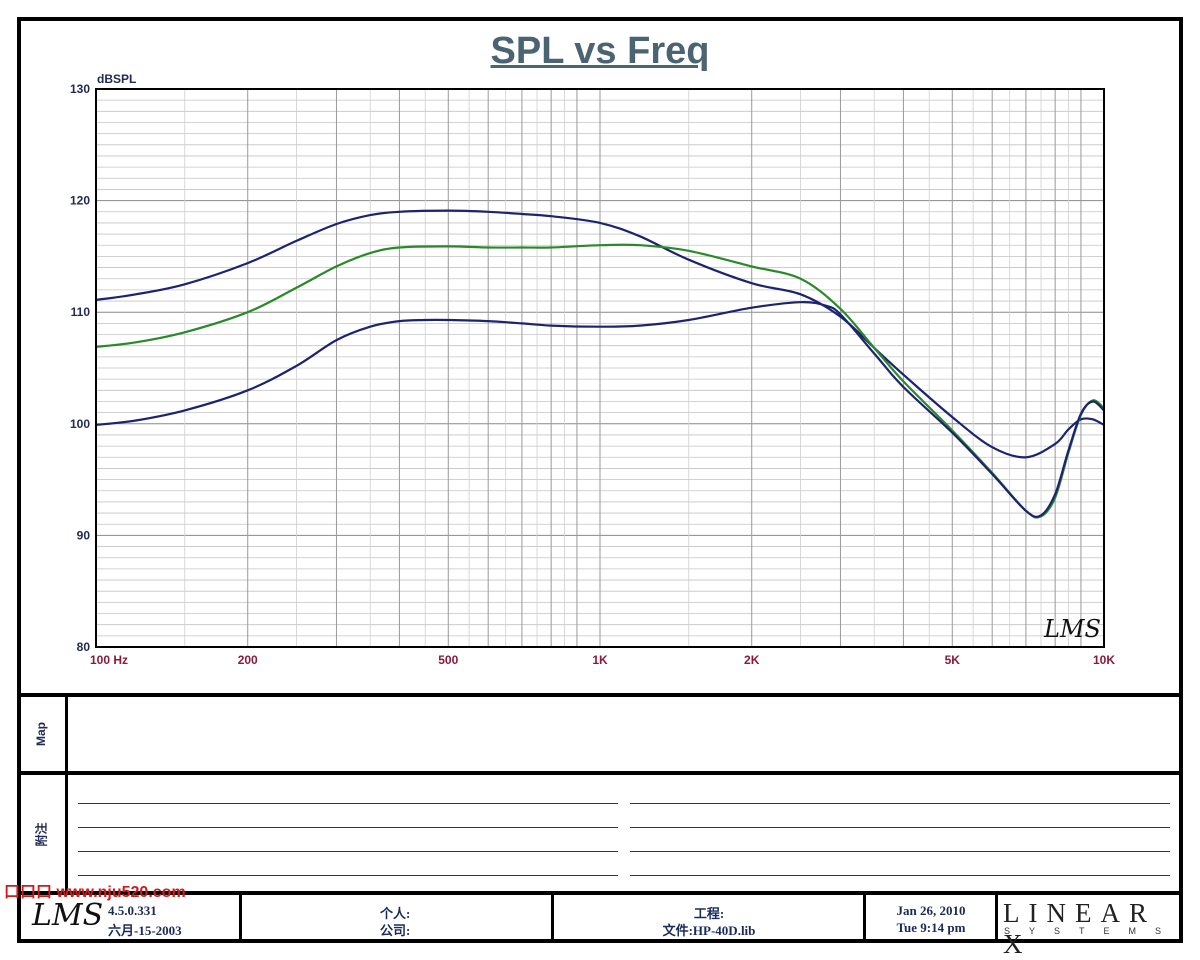 The height and width of the screenshot is (960, 1200). I want to click on watermark-text: 口口口 www.nju520.com, so click(95, 892).